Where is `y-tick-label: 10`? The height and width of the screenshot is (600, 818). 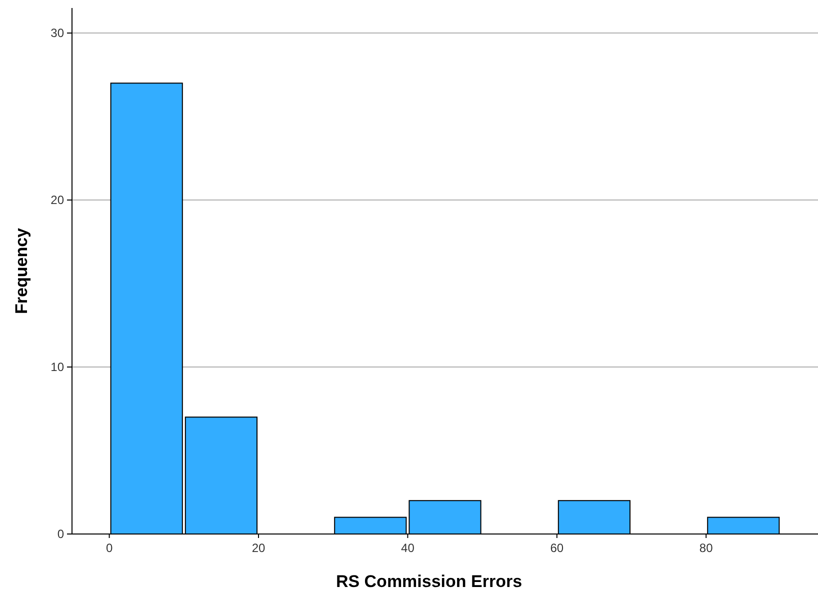
y-tick-label: 10 is located at coordinates (57, 367).